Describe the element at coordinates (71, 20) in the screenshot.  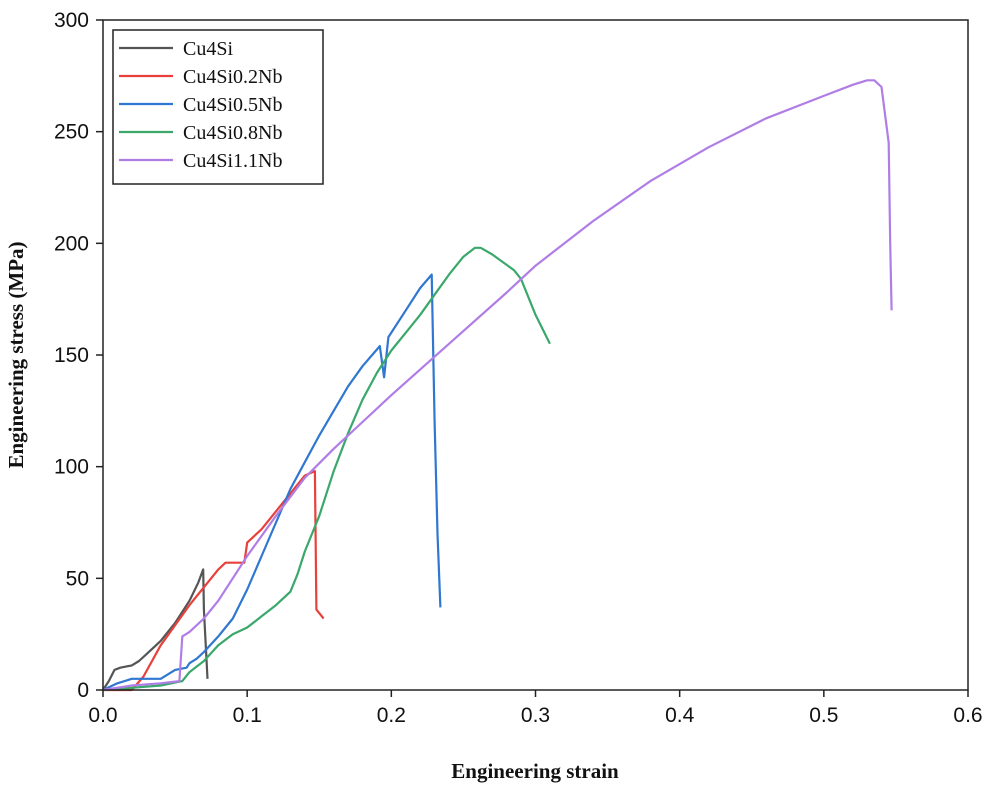
I see `y-tick-label: 300` at that location.